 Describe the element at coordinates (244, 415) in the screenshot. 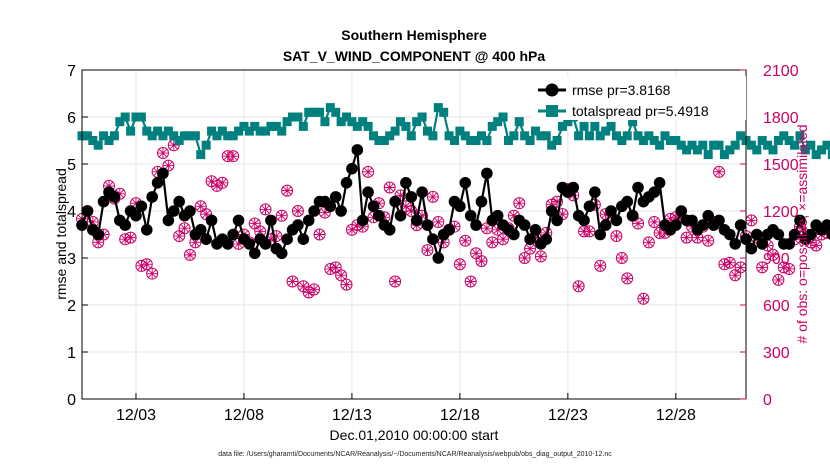

I see `x-tick-label: 12/08` at that location.